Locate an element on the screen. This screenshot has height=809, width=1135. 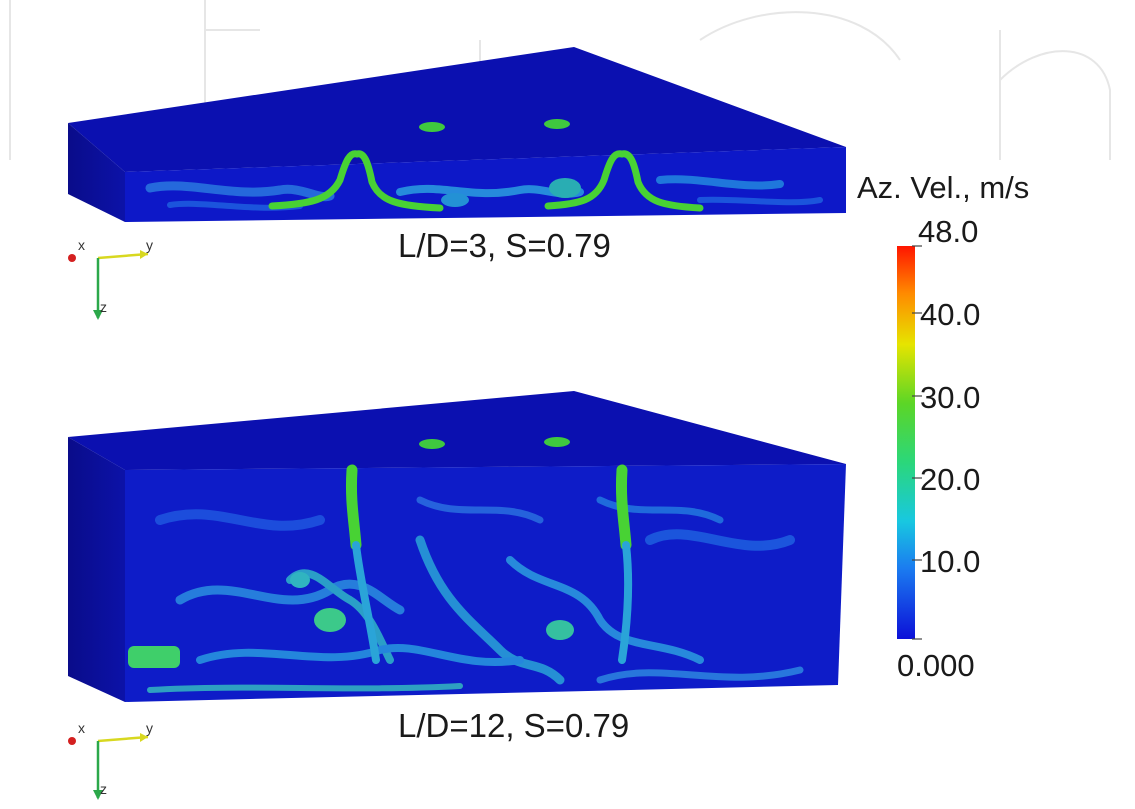
jet-plumes-top is located at coordinates (486, 181).